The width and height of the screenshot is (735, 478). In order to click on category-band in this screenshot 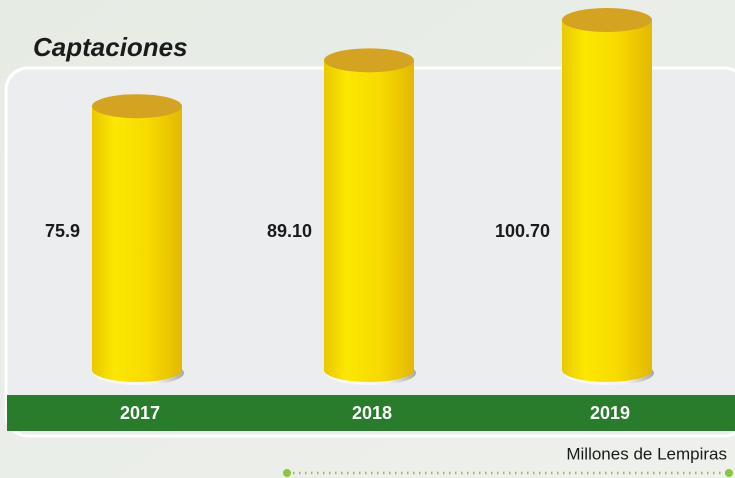, I will do `click(371, 413)`.